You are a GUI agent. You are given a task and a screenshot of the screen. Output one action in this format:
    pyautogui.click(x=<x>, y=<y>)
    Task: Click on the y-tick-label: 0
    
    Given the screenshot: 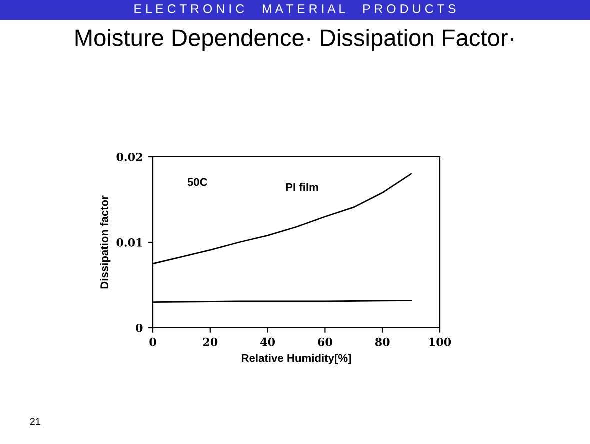 What is the action you would take?
    pyautogui.click(x=139, y=328)
    